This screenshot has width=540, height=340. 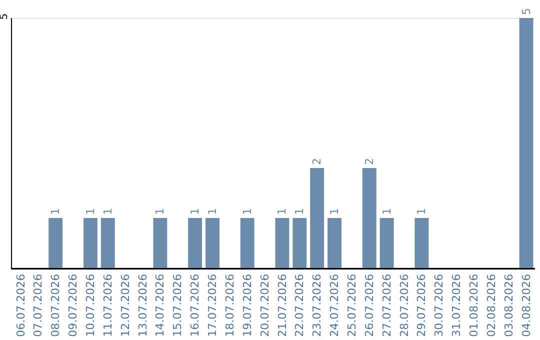 I want to click on x-tick-label: 03.08.2026, so click(x=509, y=305).